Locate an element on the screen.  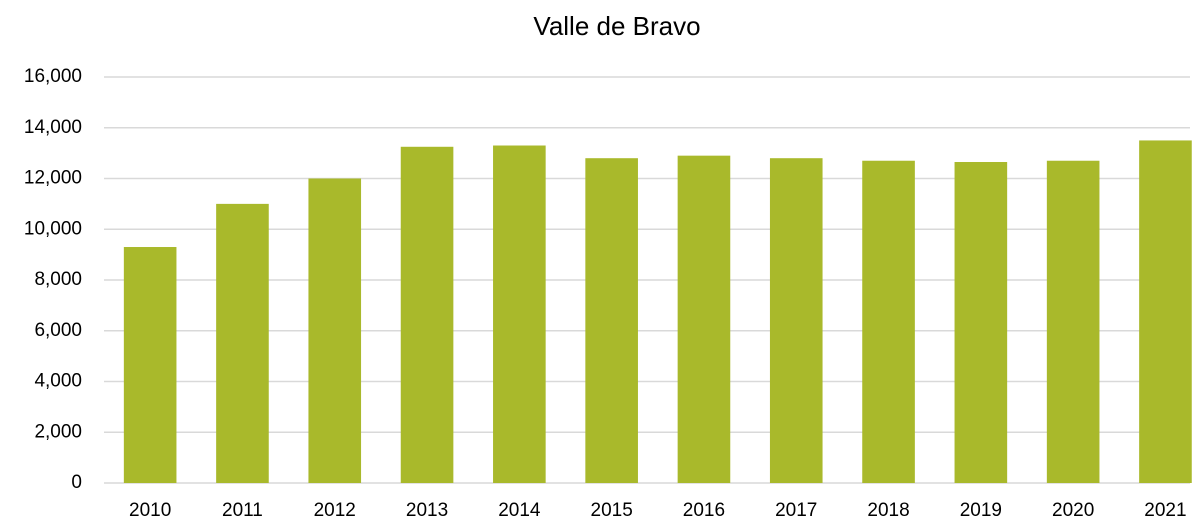
x-tick-label: 2020 is located at coordinates (1073, 510).